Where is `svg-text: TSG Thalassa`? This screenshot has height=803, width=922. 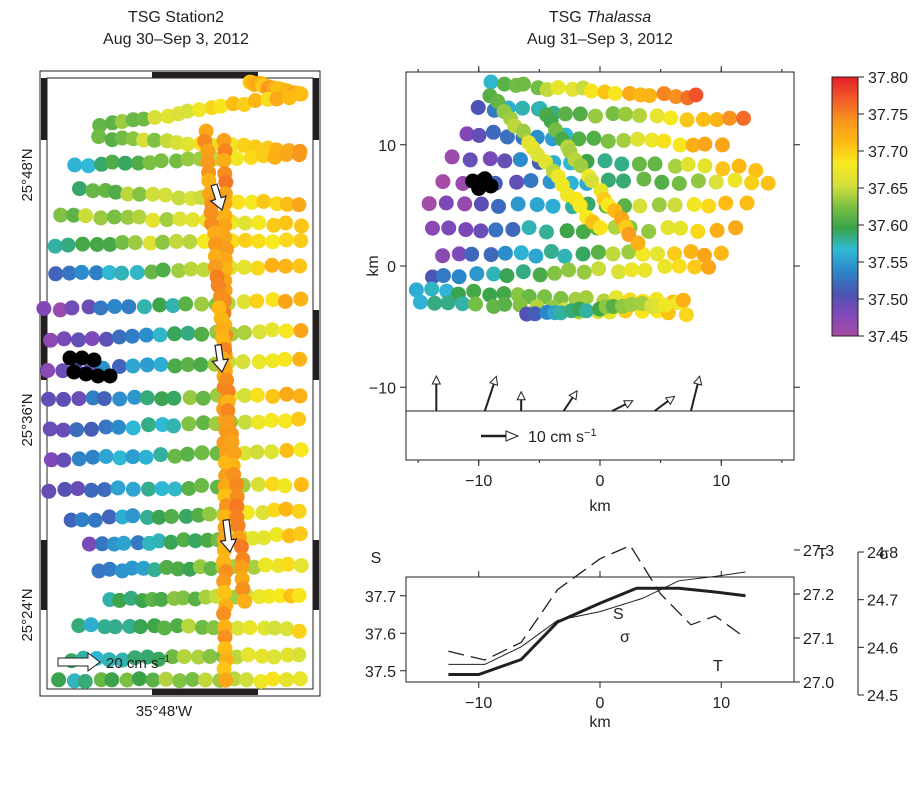
svg-text: TSG Thalassa is located at coordinates (600, 17).